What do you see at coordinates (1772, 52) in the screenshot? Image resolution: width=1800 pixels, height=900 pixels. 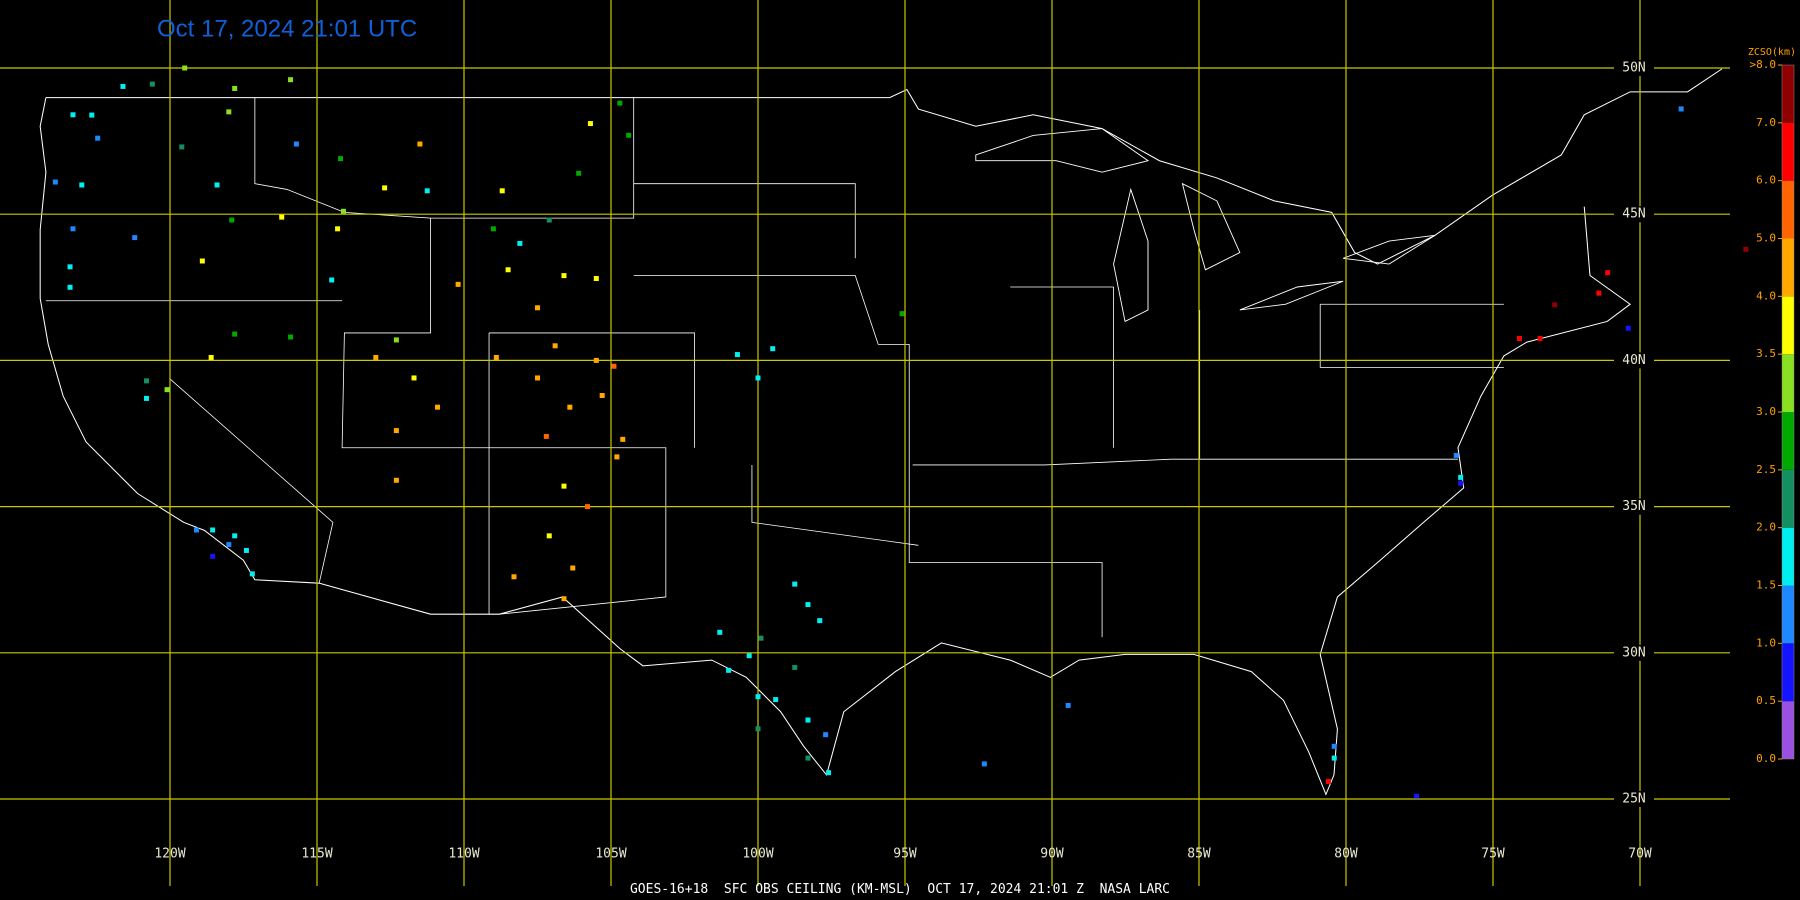 I see `colorbar-title: ZCSO(km)` at bounding box center [1772, 52].